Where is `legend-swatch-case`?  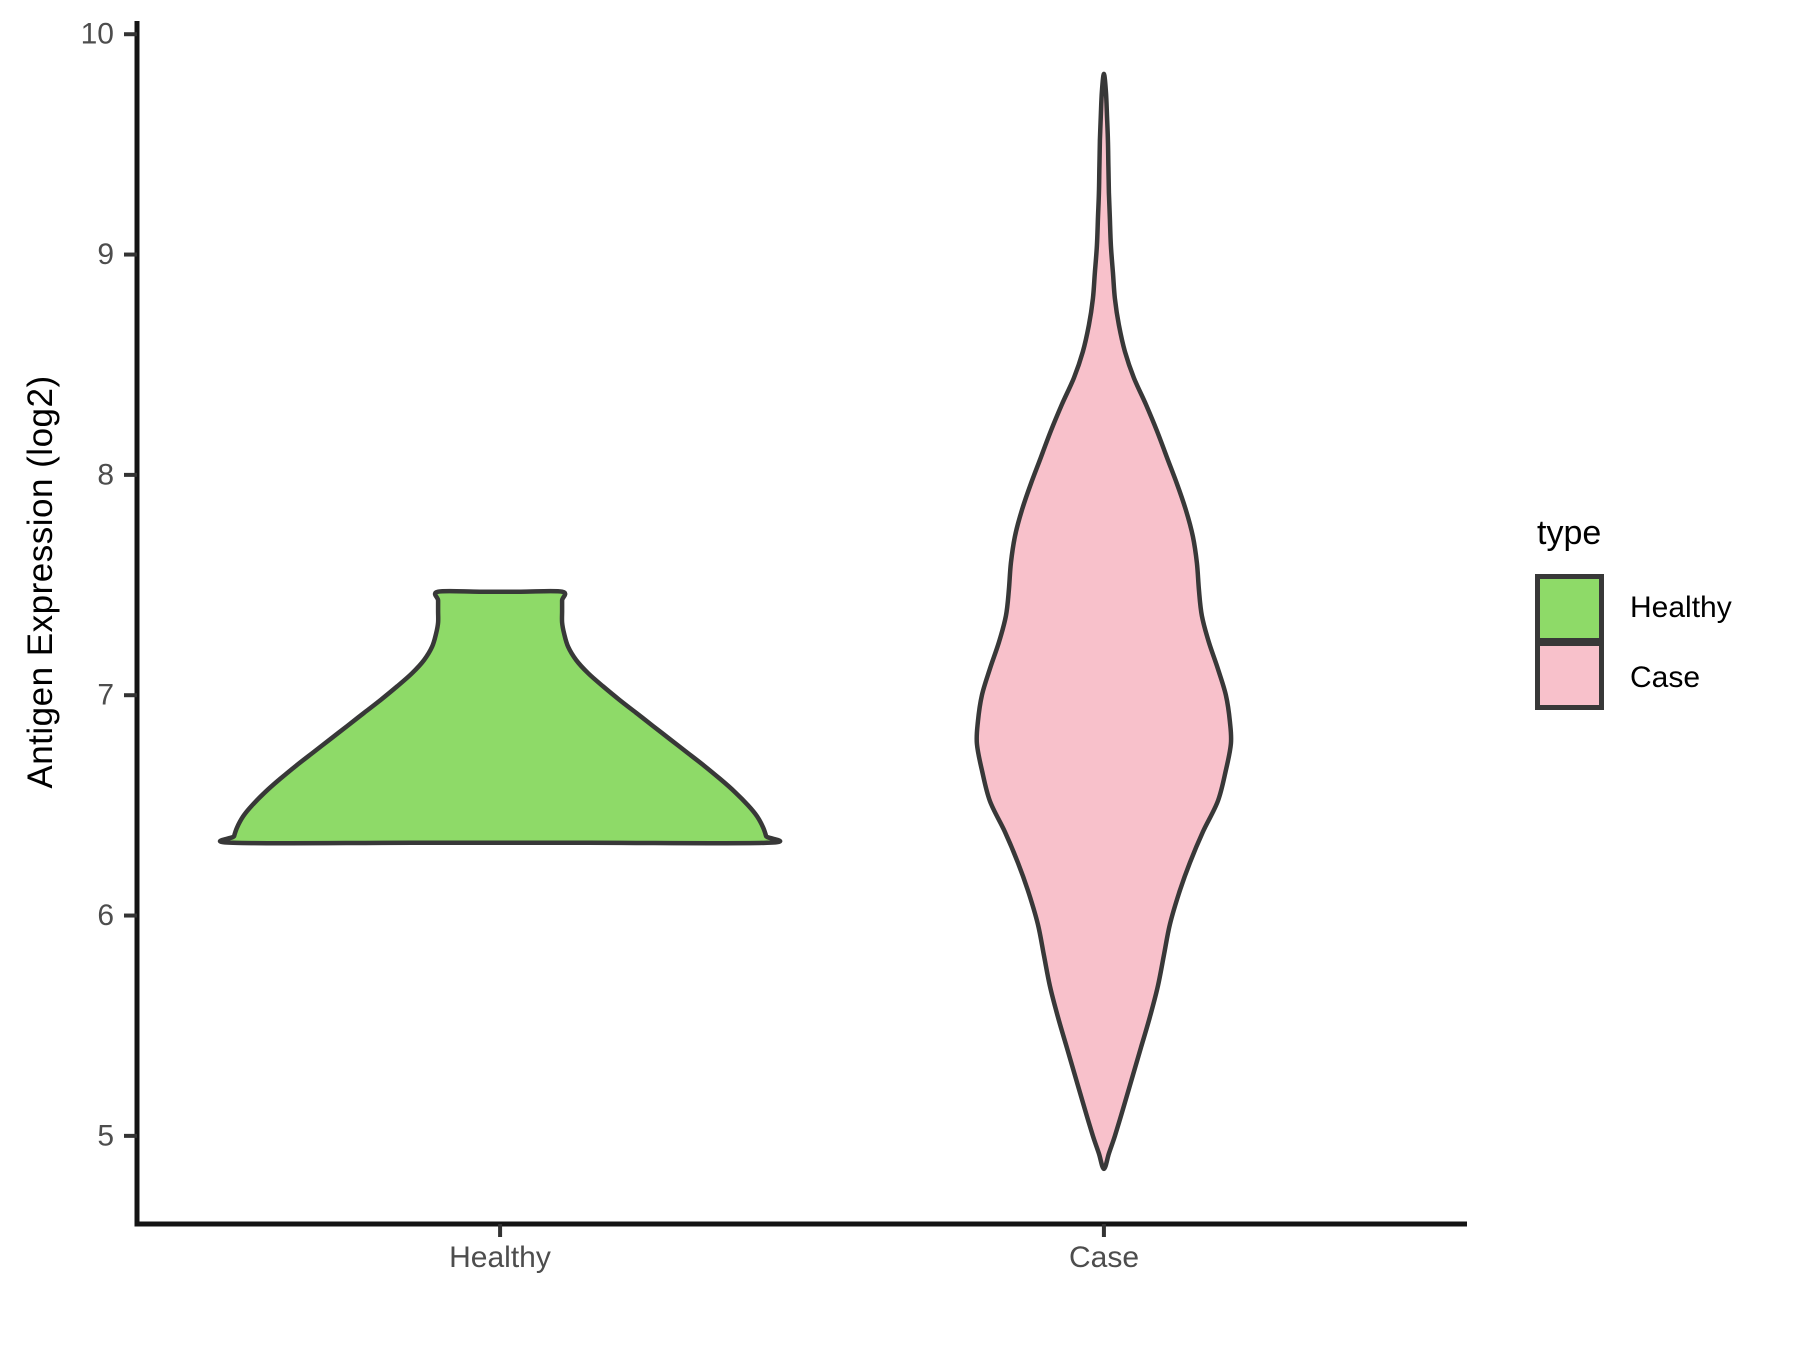 legend-swatch-case is located at coordinates (1569, 675).